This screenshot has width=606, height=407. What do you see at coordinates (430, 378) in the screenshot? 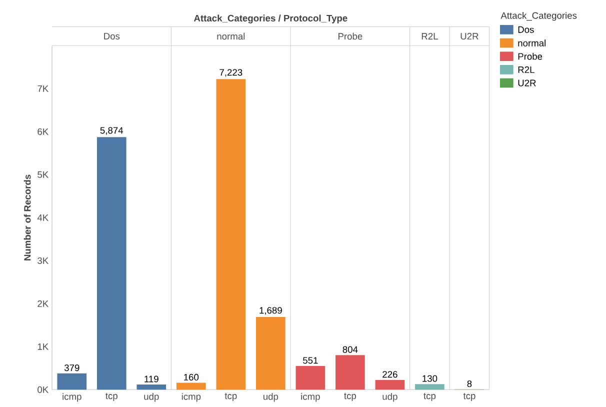
I see `data-label: 130` at bounding box center [430, 378].